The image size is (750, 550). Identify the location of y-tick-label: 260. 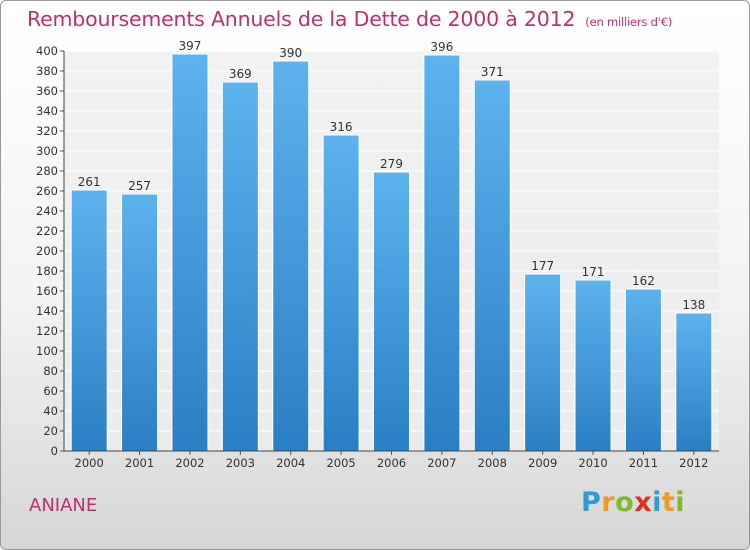
(47, 191).